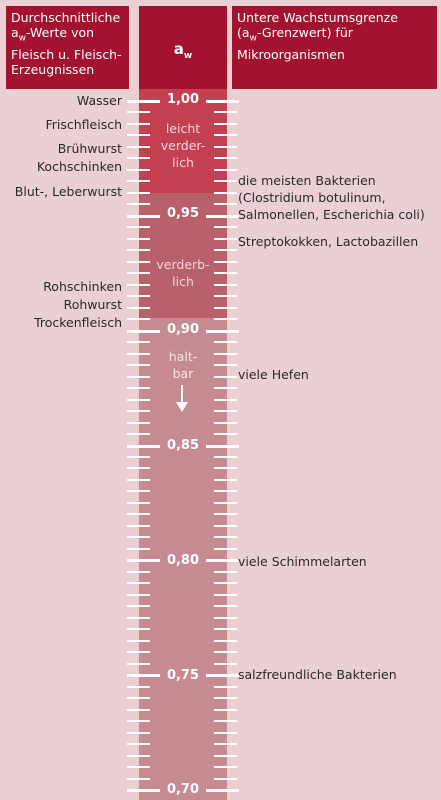 This screenshot has width=441, height=800. What do you see at coordinates (273, 374) in the screenshot?
I see `label-hefen: viele Hefen` at bounding box center [273, 374].